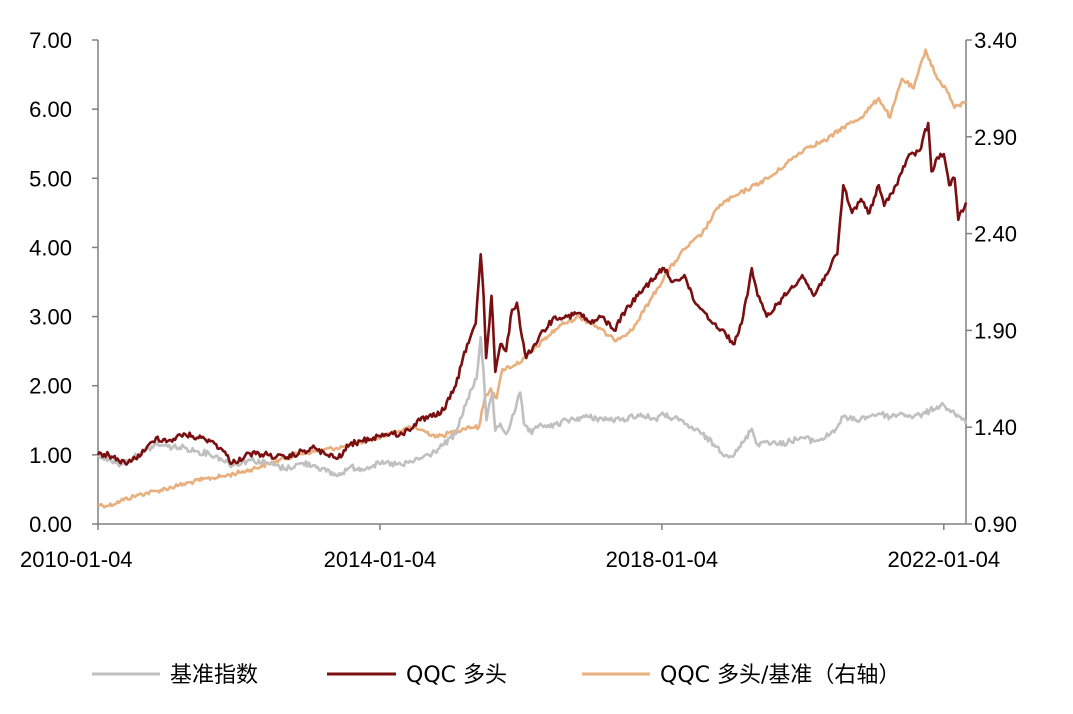  Describe the element at coordinates (50, 386) in the screenshot. I see `y-left-tick-label: 2.00` at that location.